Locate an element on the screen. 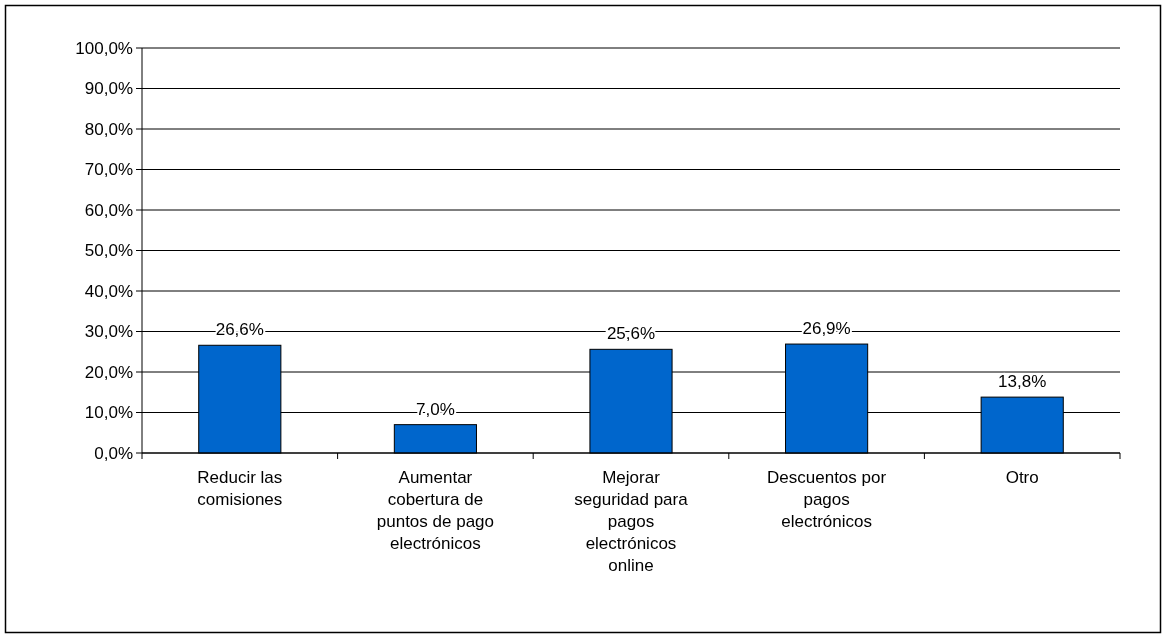 This screenshot has width=1163, height=635. x-tick-label: Reducir las comisiones is located at coordinates (240, 488).